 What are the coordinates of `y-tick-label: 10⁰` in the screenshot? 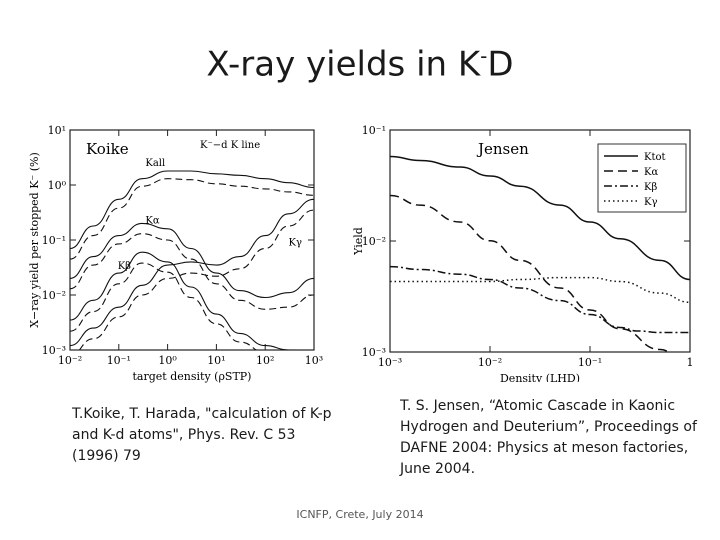 It's located at (57, 185).